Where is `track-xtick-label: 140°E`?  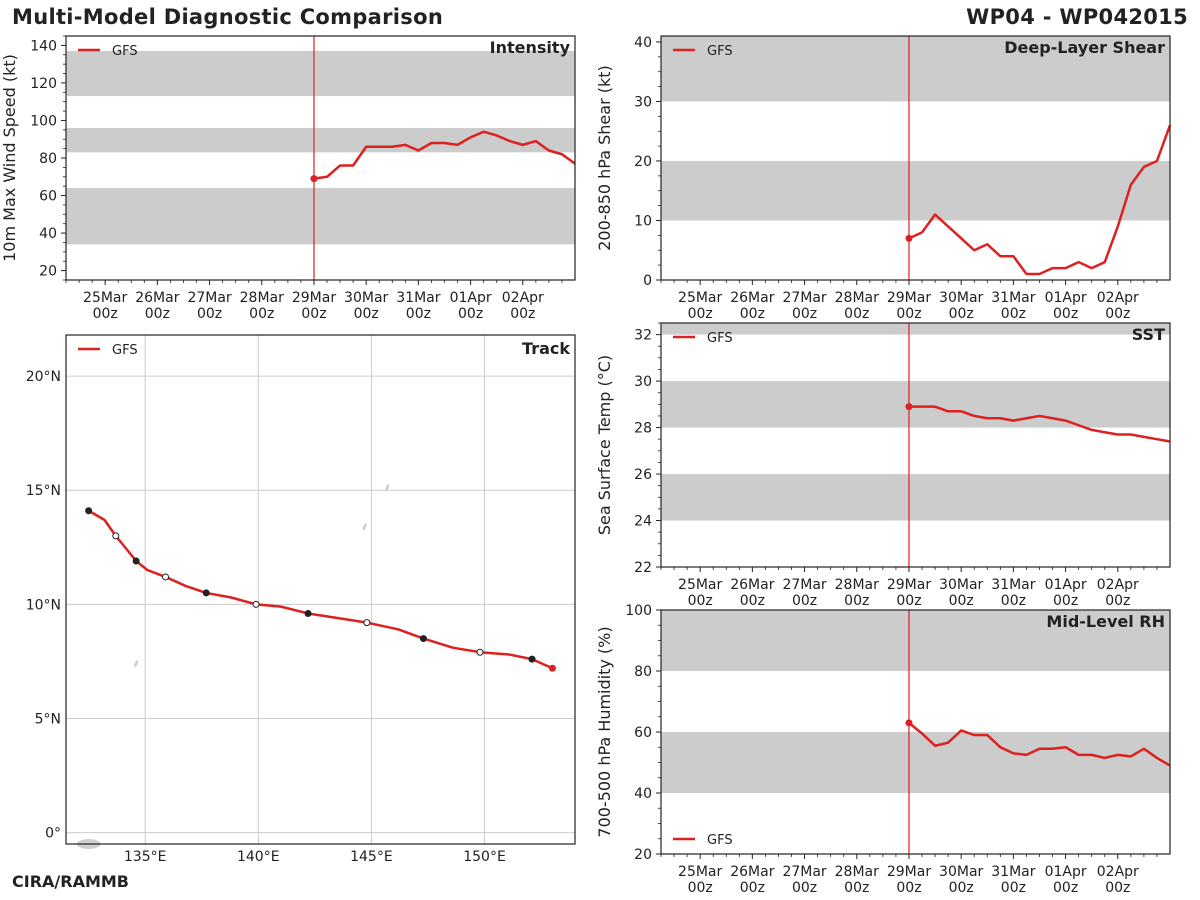
track-xtick-label: 140°E is located at coordinates (258, 857).